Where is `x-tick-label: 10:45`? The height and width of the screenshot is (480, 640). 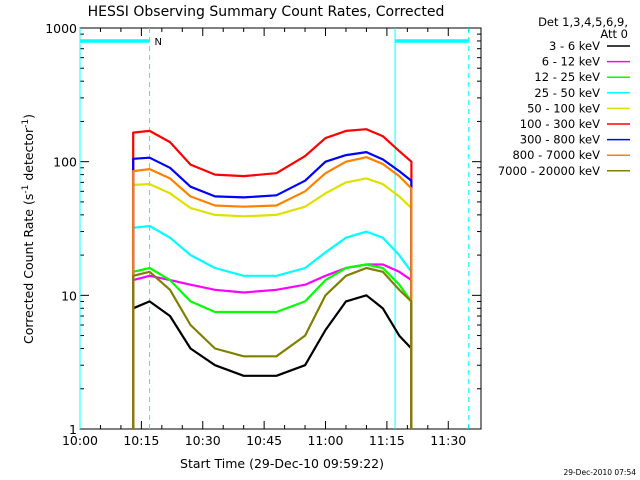 x-tick-label: 10:45 is located at coordinates (264, 440).